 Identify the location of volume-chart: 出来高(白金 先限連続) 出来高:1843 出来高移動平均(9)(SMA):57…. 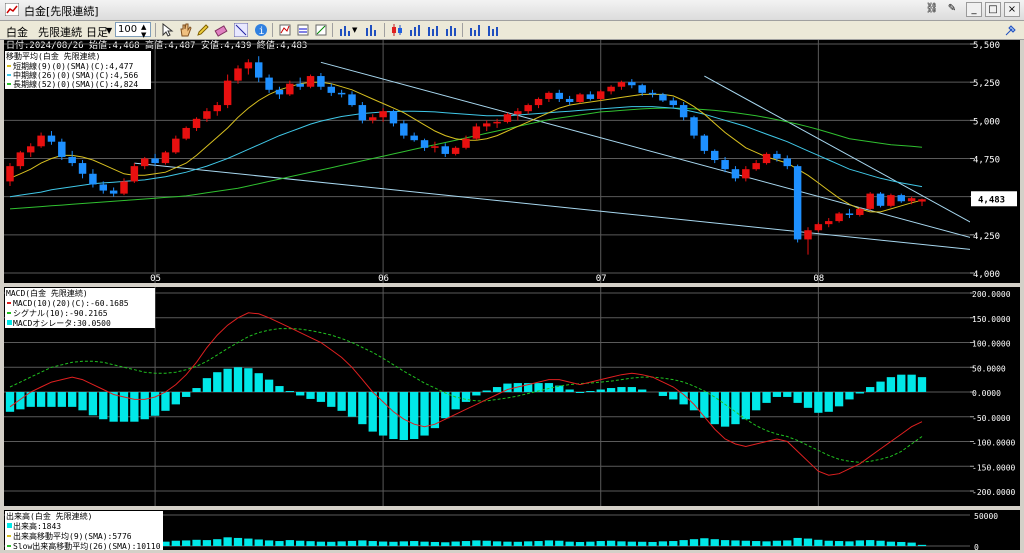
(487, 530).